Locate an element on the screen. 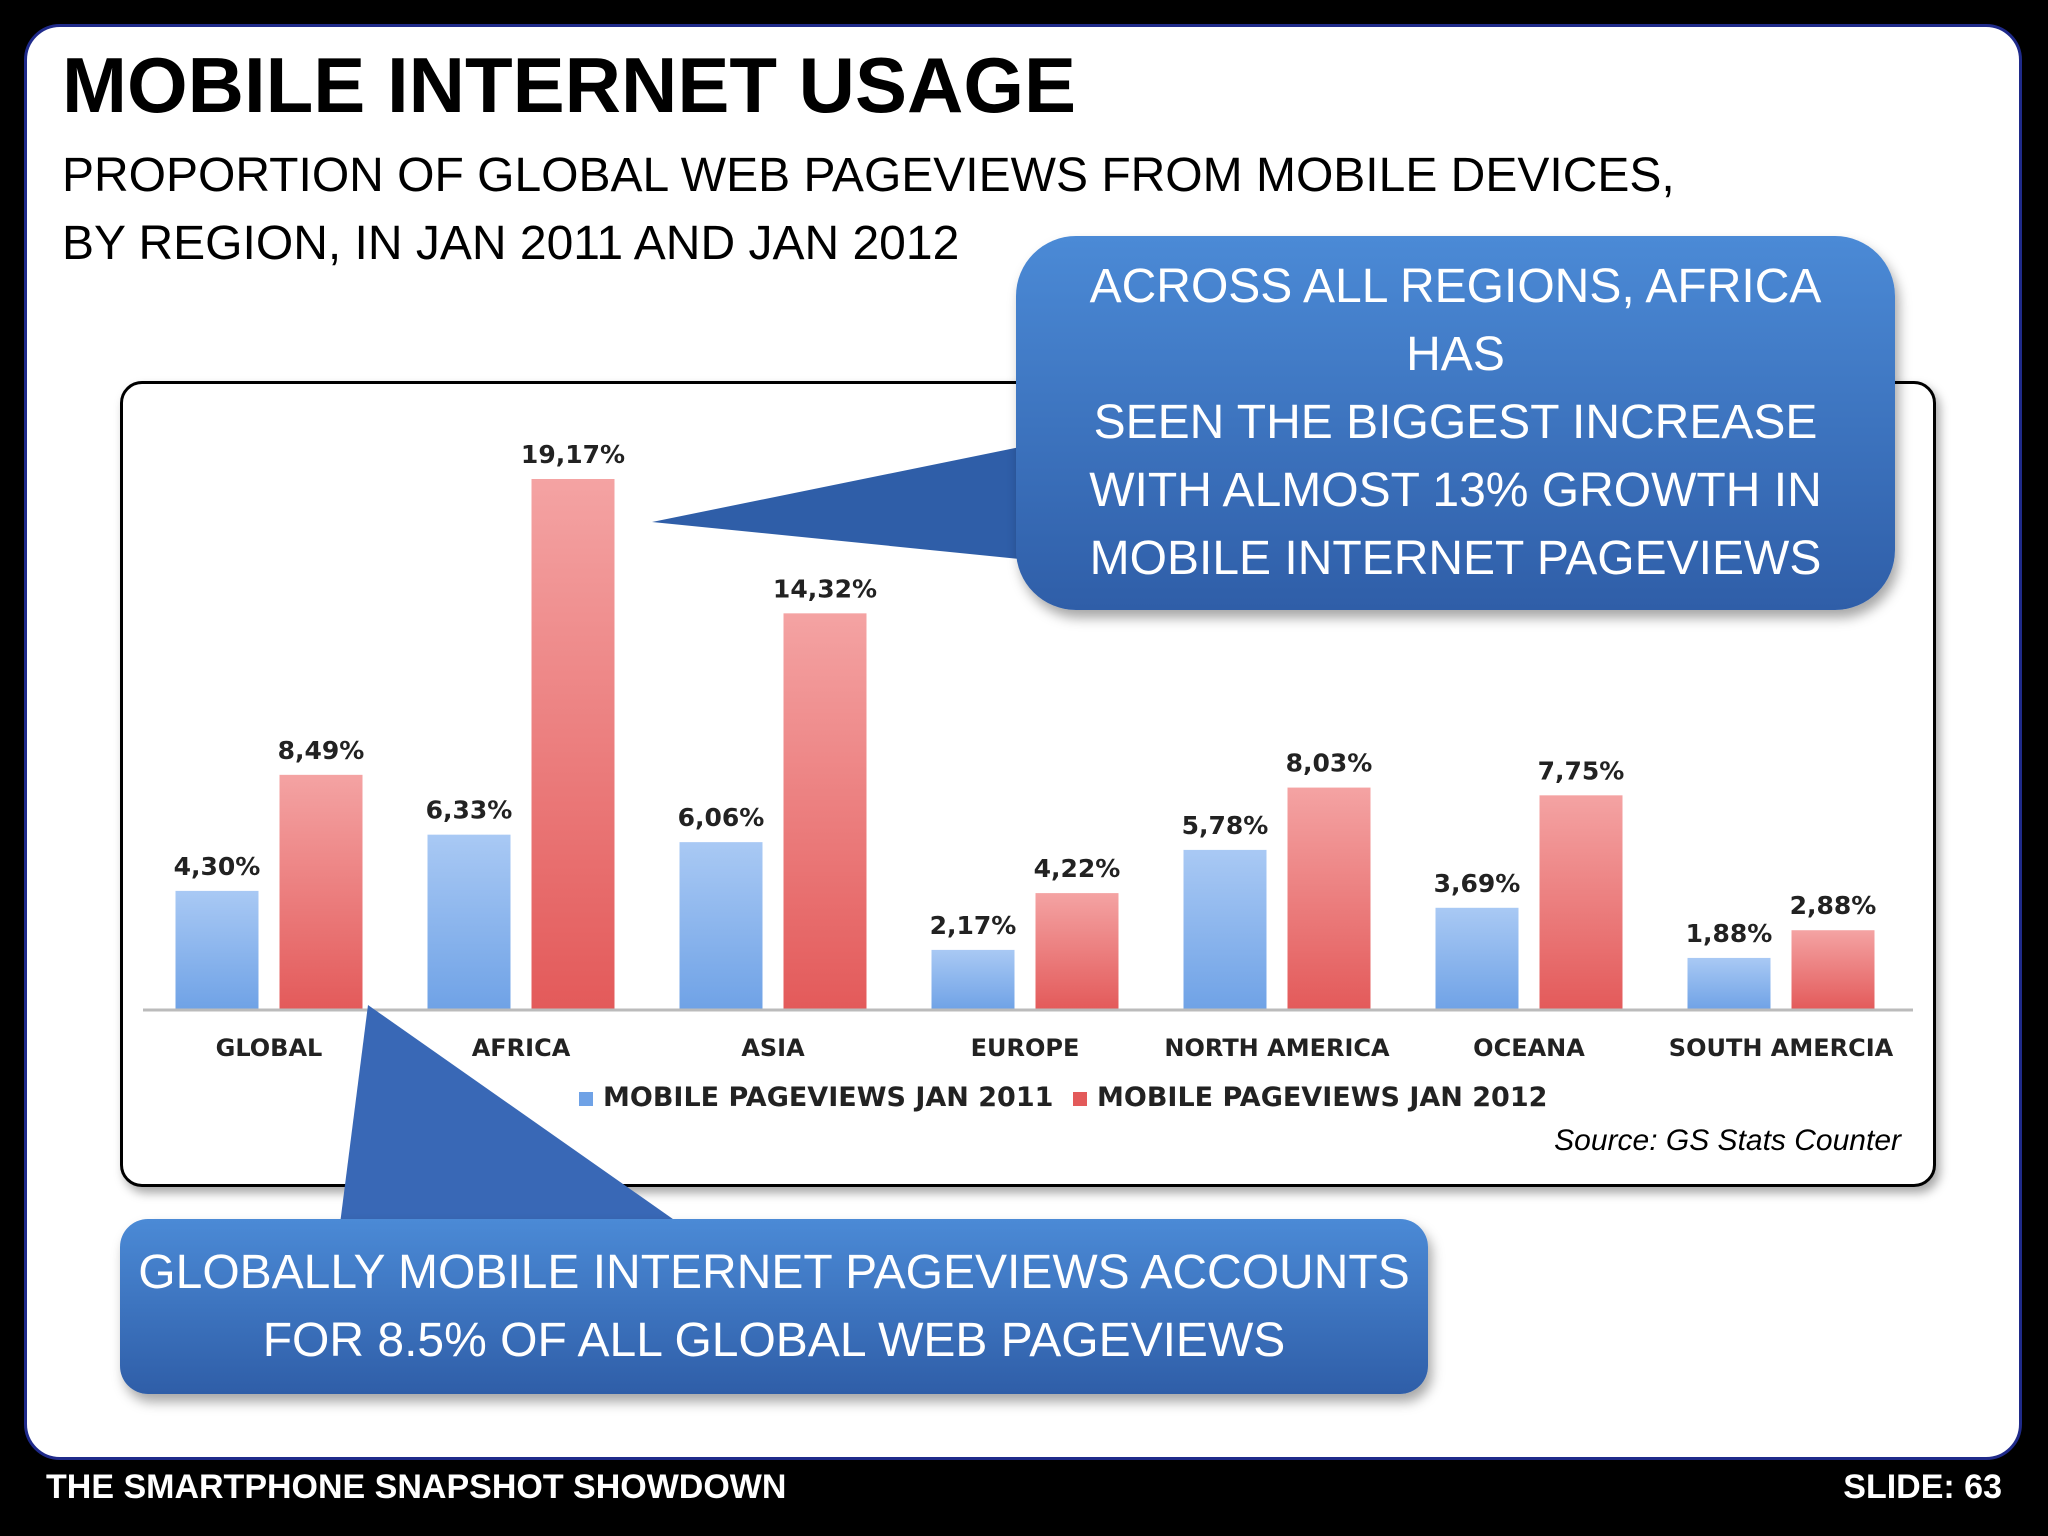 The width and height of the screenshot is (2048, 1536). data-label-2011-1: 6,33% is located at coordinates (469, 810).